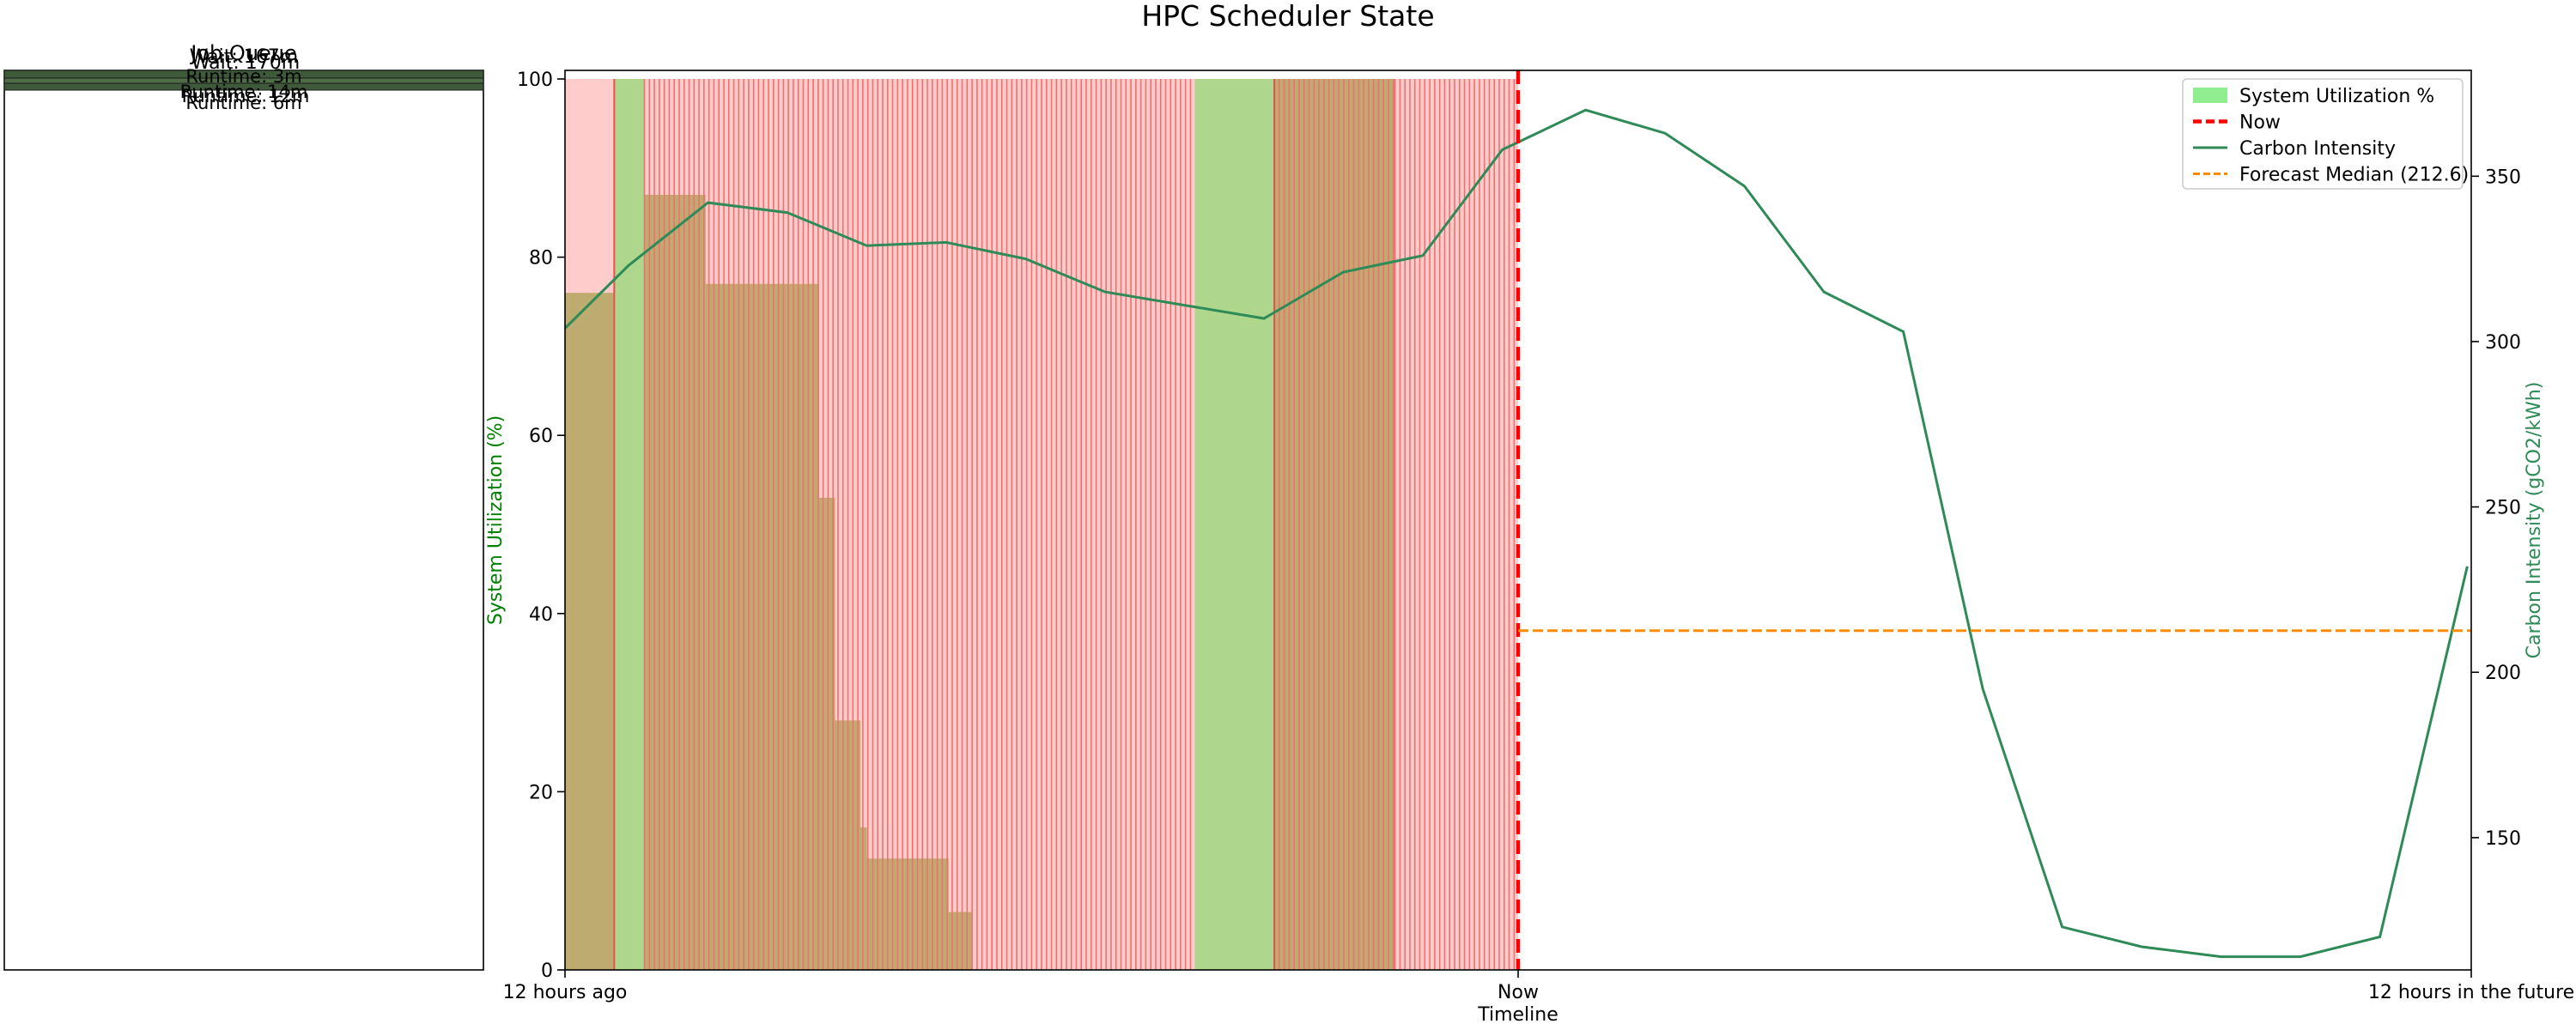 This screenshot has width=2576, height=1030. I want to click on queue-label-runtime-4: Runtime: 6m, so click(243, 103).